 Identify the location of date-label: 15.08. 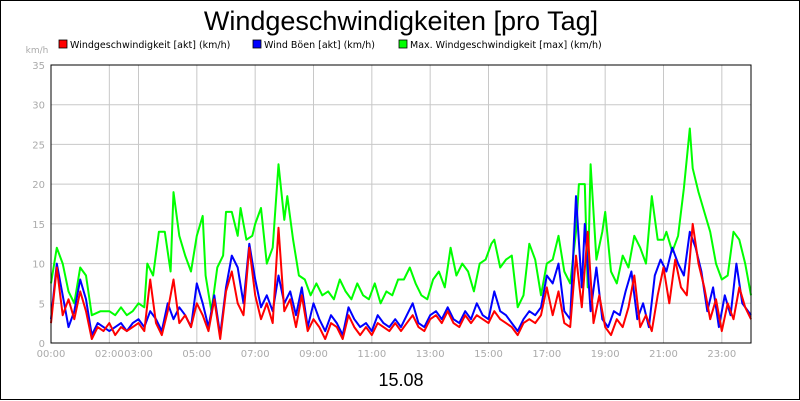
(400, 380).